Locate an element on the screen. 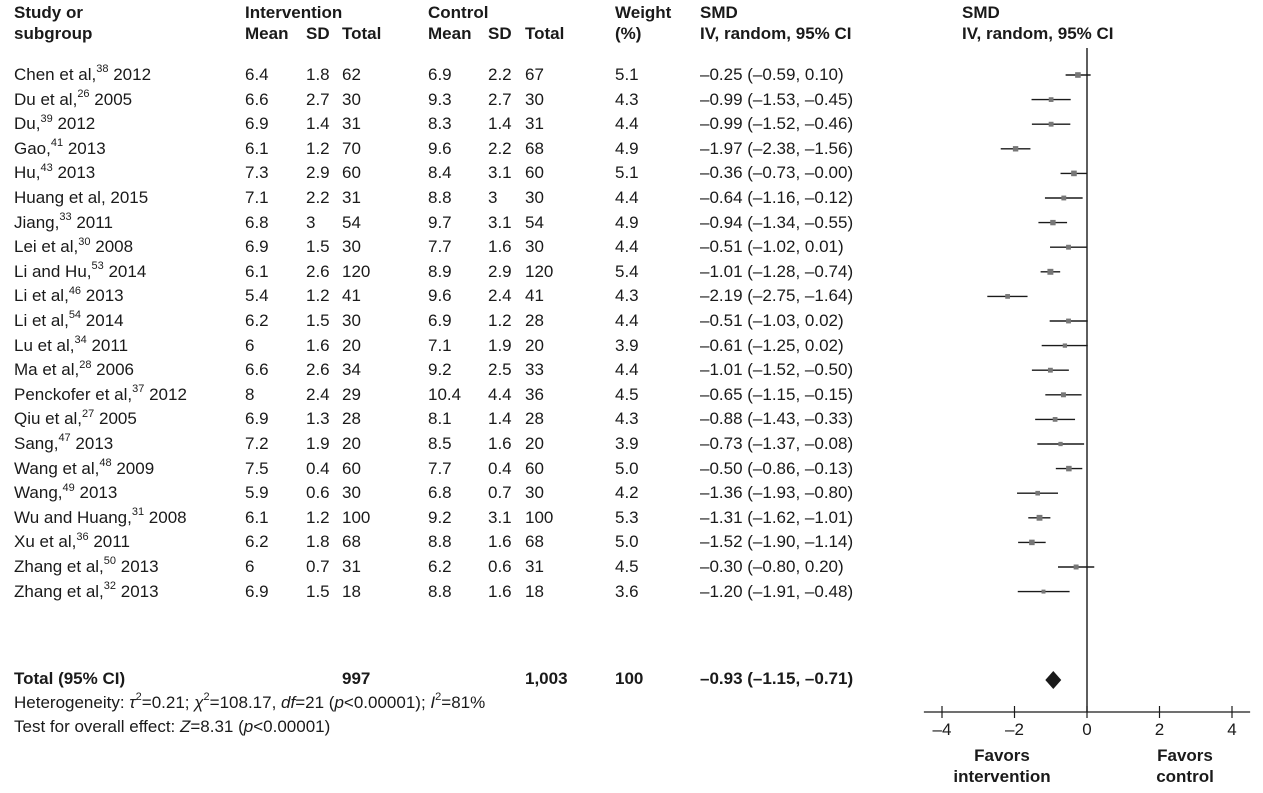 The height and width of the screenshot is (793, 1263). cell-ctl-sd: 0.4 is located at coordinates (500, 468).